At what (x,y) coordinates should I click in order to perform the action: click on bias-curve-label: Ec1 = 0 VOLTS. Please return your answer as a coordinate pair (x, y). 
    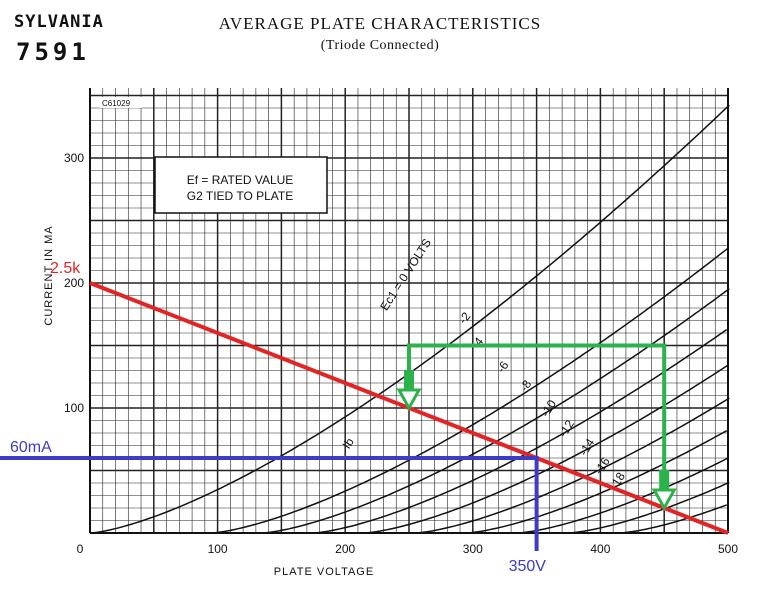
    Looking at the image, I should click on (405, 274).